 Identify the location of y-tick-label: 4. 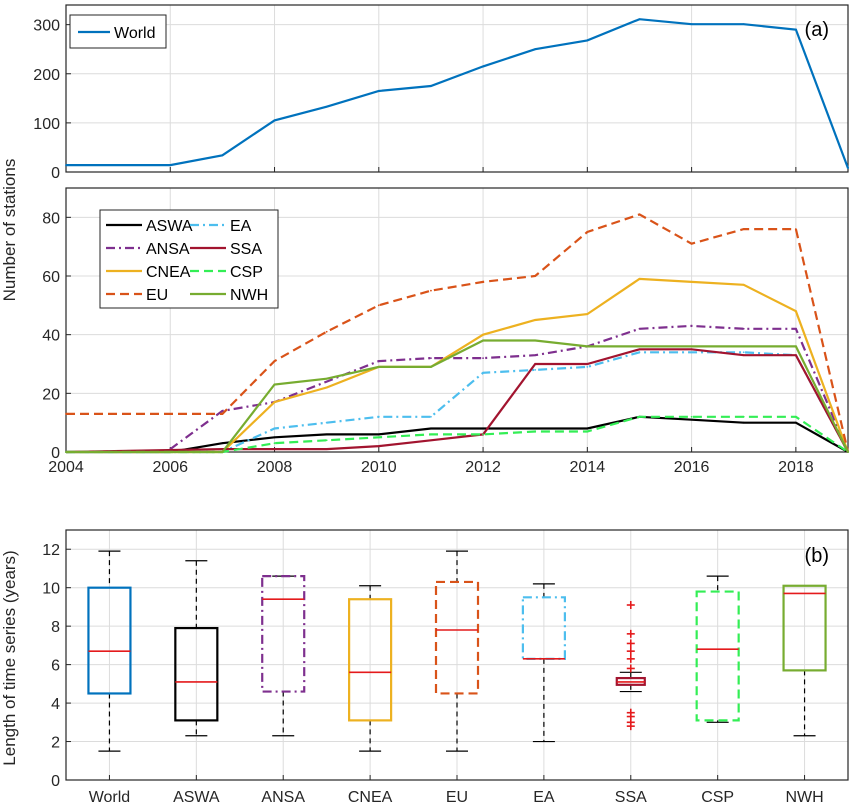
(55, 704).